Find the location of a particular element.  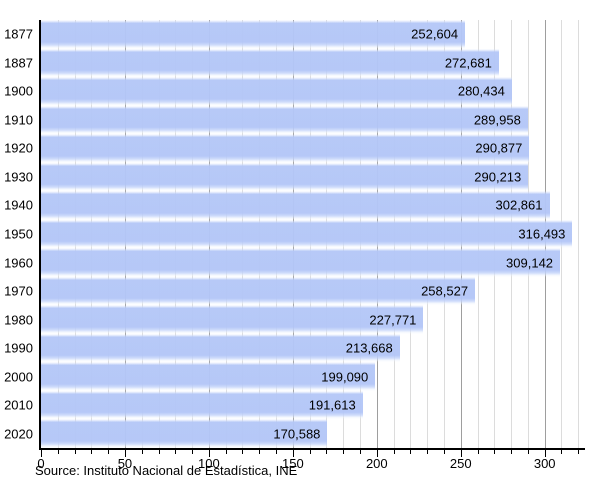

y-axis-label: 1970 is located at coordinates (18, 291).